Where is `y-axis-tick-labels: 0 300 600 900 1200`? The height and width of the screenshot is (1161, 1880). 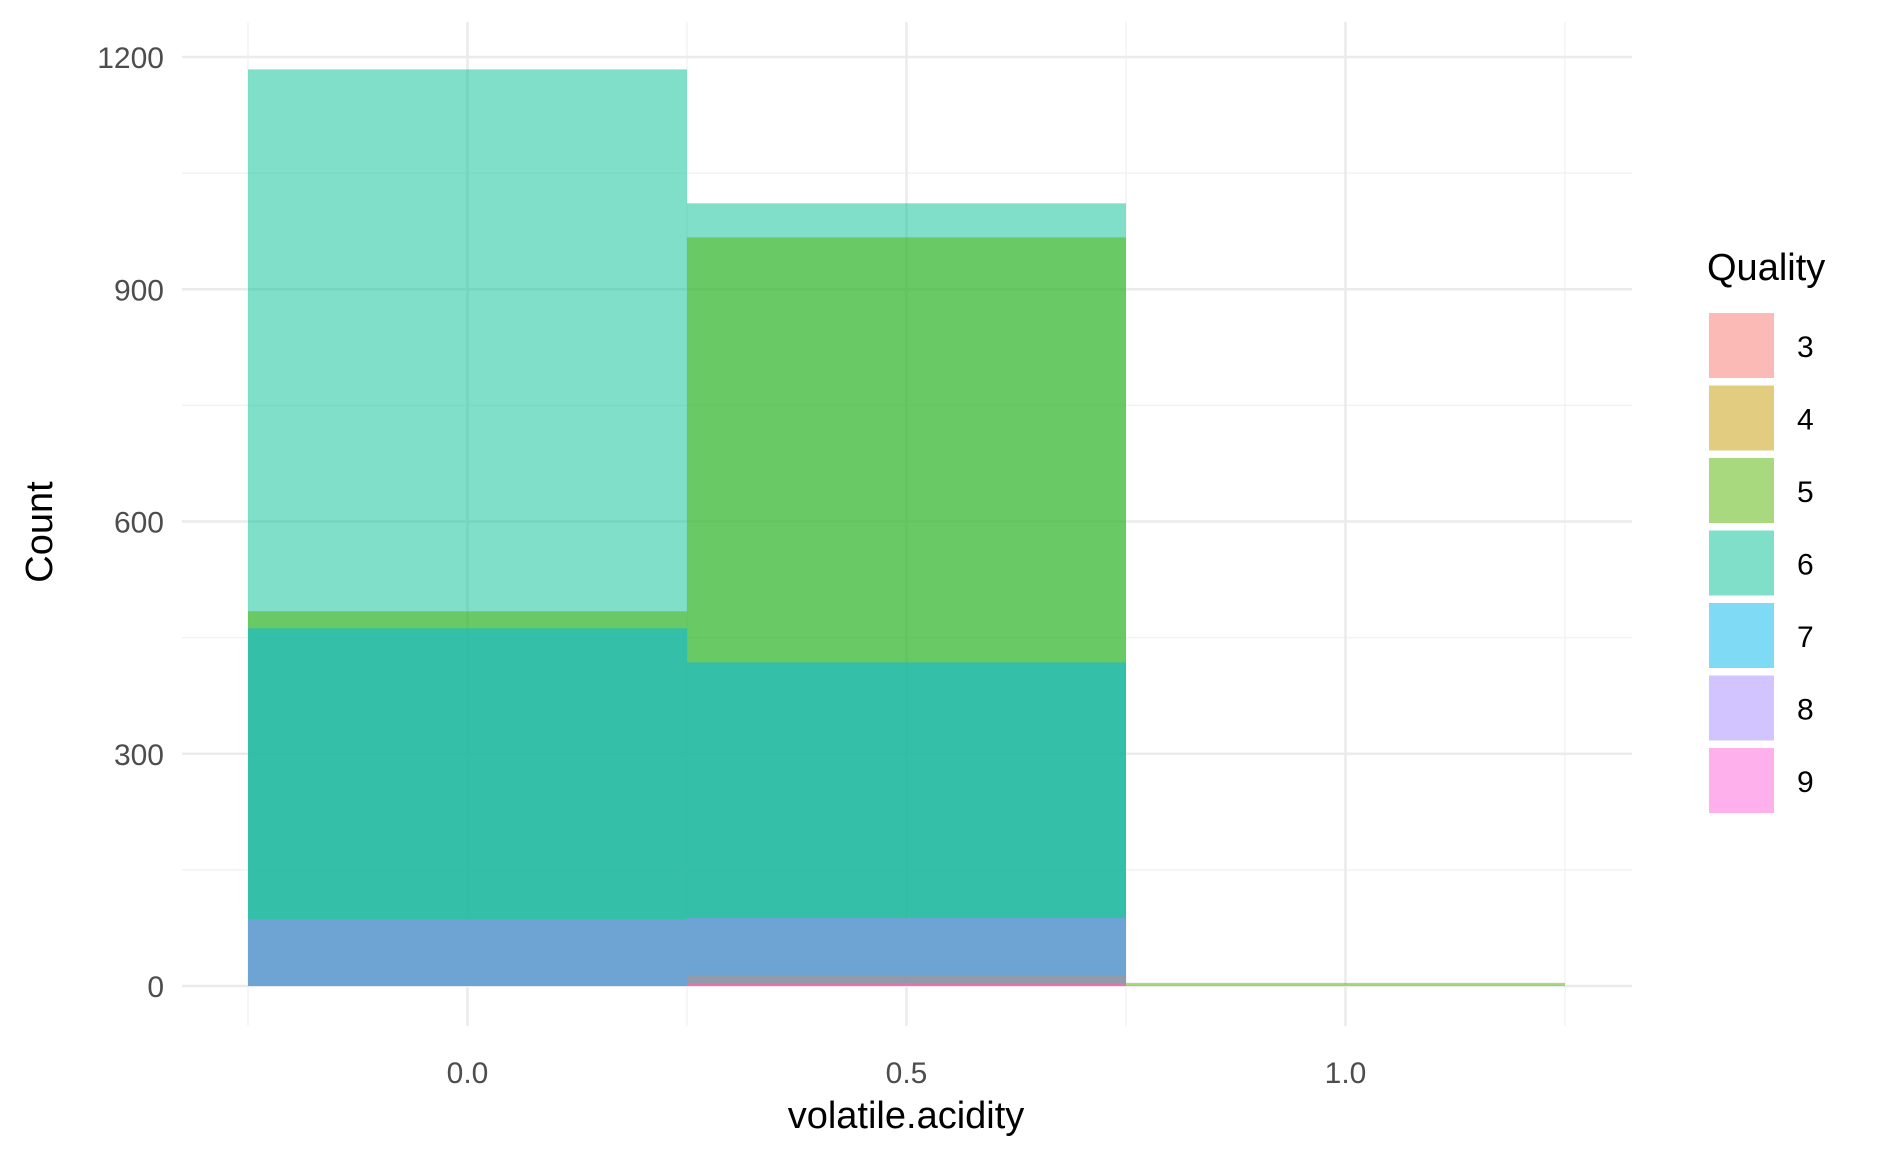 y-axis-tick-labels: 0 300 600 900 1200 is located at coordinates (130, 523).